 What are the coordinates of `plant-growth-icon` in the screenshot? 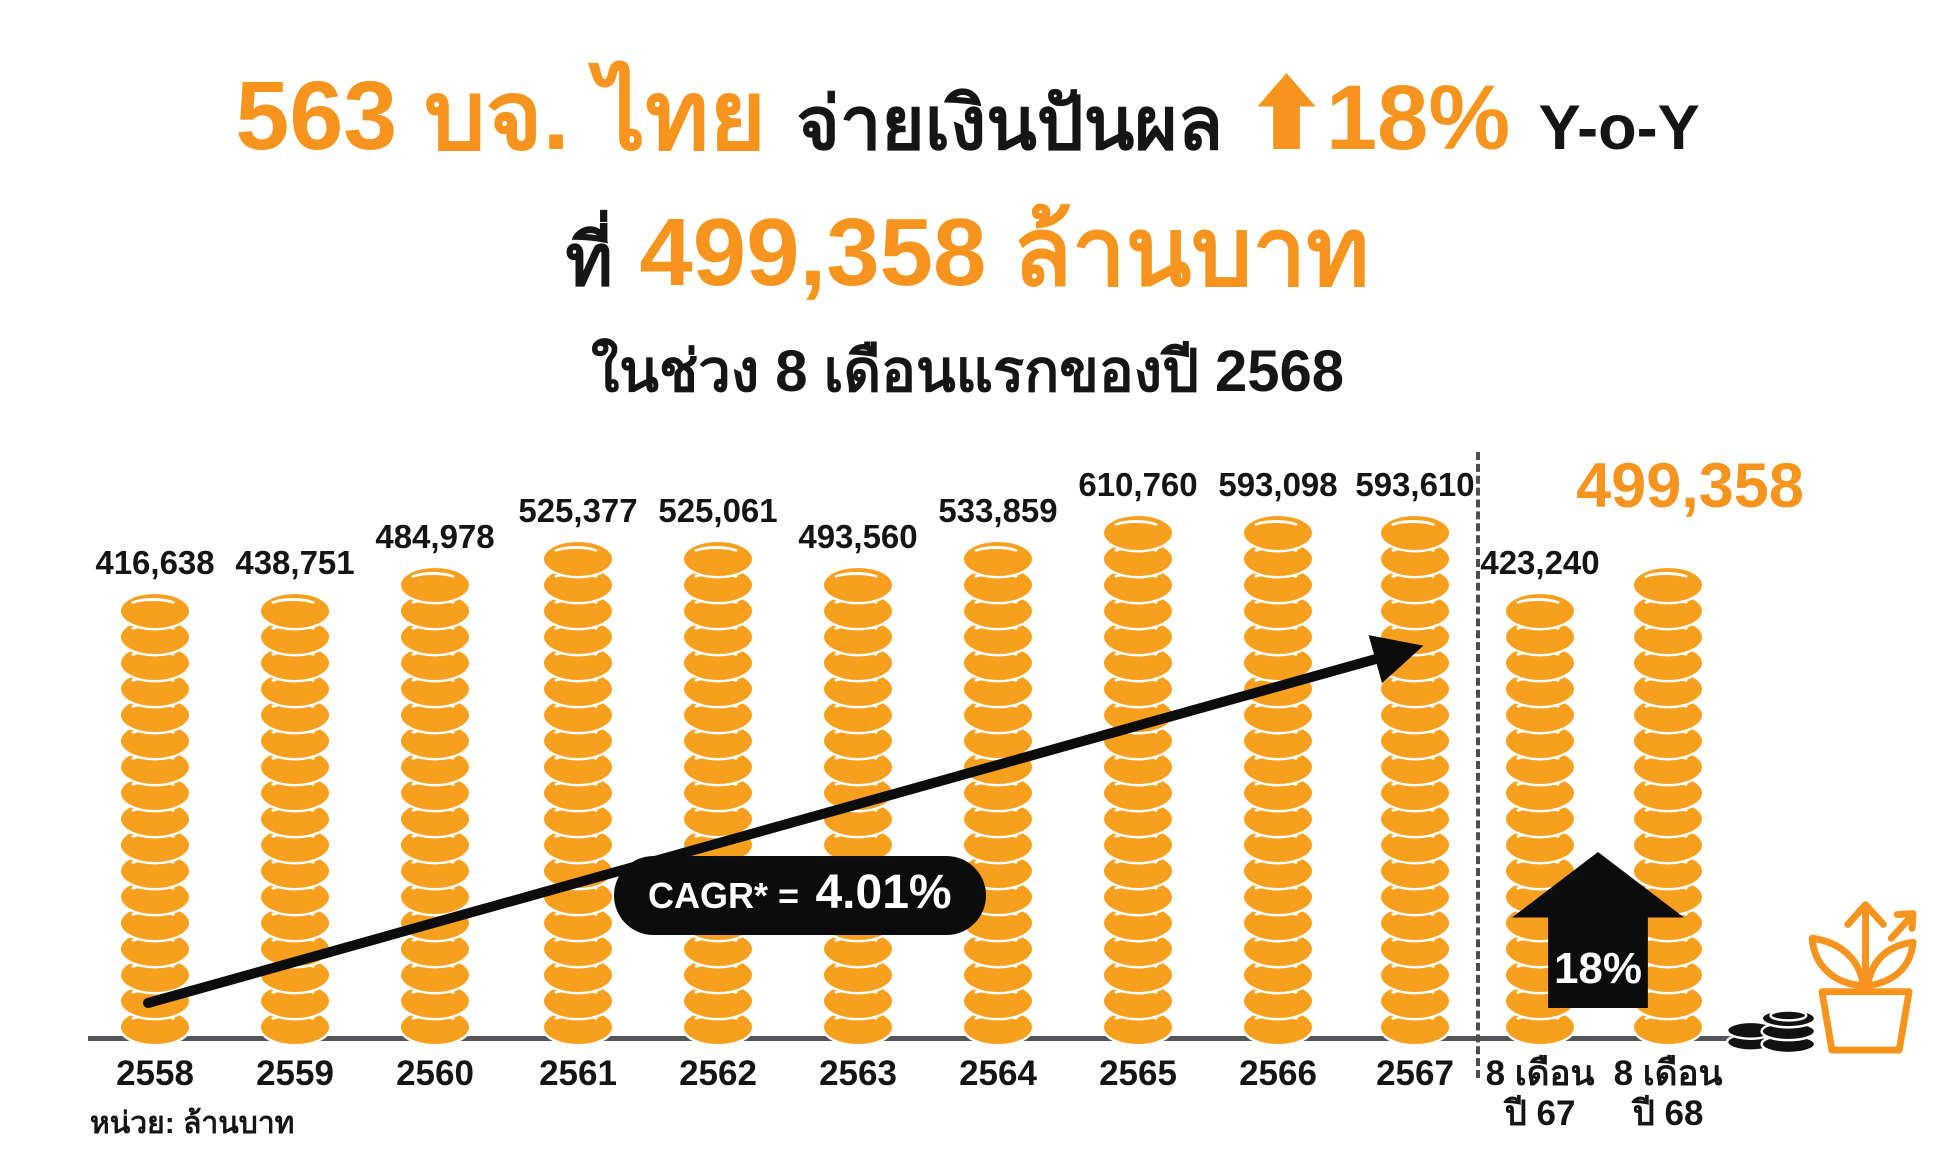 It's located at (1821, 978).